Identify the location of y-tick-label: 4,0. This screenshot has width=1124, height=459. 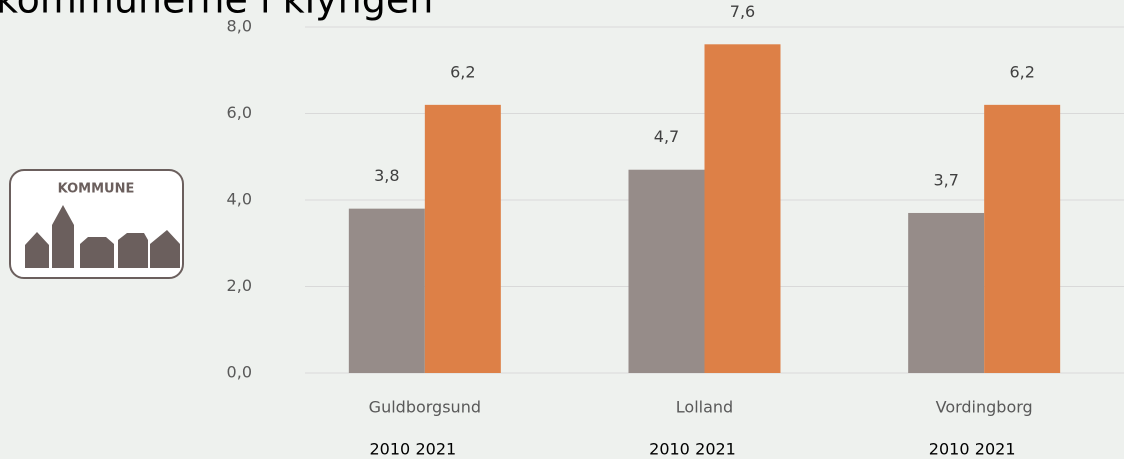
(239, 199).